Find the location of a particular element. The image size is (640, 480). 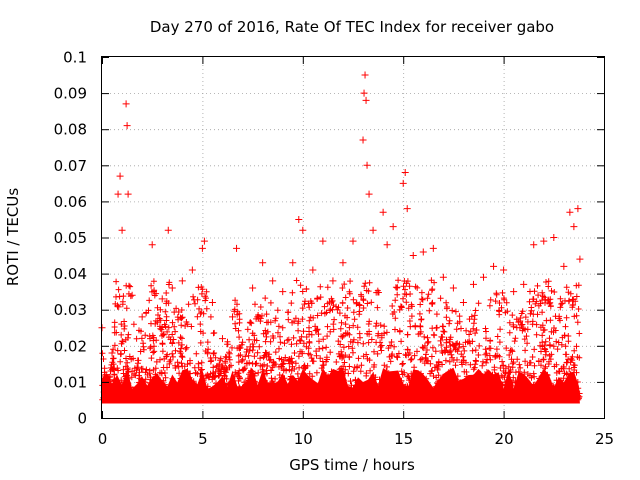

y-tick-label: 0.1 is located at coordinates (75, 58).